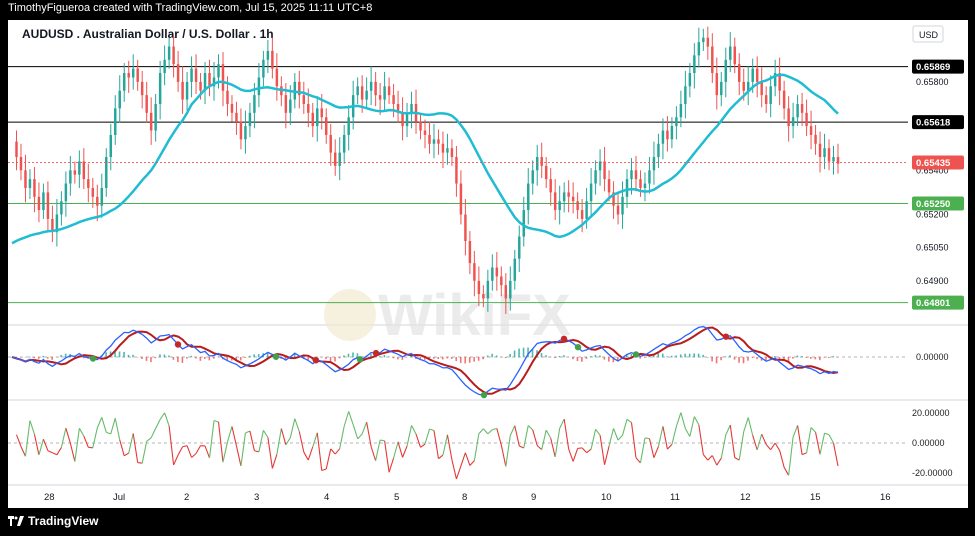 The width and height of the screenshot is (975, 536). What do you see at coordinates (425, 360) in the screenshot?
I see `macd-signal-line` at bounding box center [425, 360].